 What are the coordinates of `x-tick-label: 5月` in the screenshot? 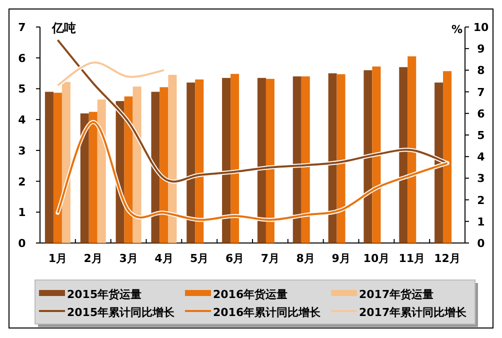 It's located at (199, 258).